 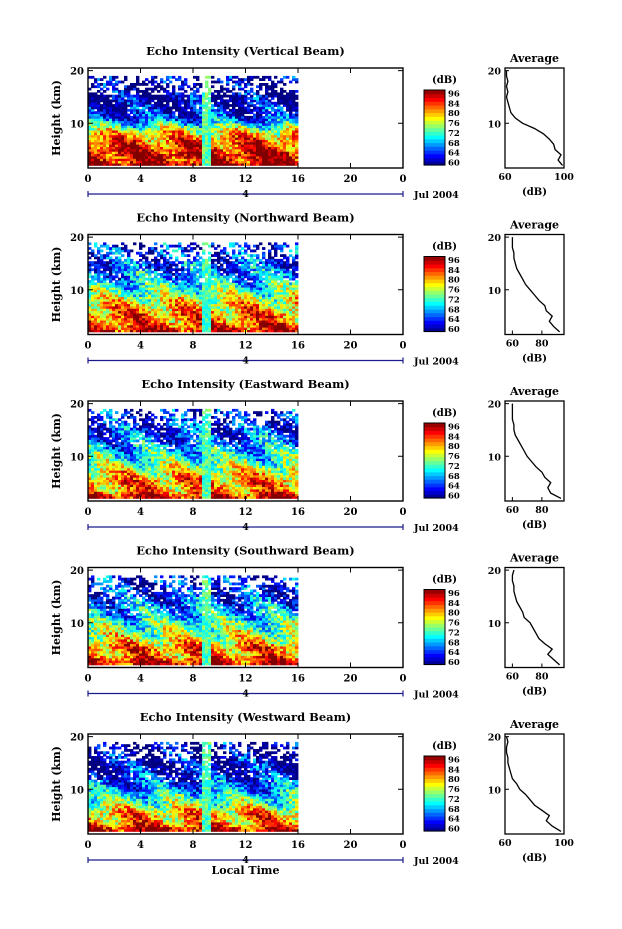 I want to click on colorbar-swatch, so click(x=434, y=315).